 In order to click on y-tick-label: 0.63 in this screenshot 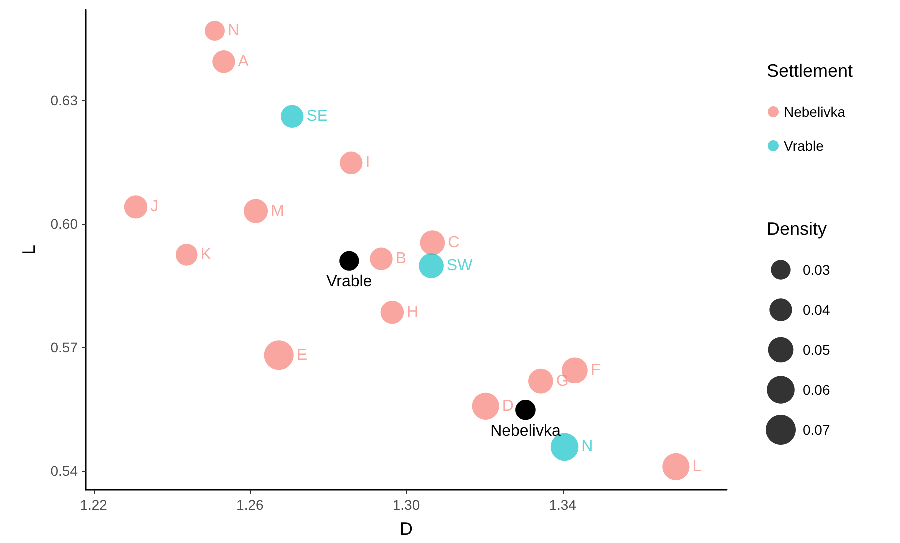, I will do `click(64, 100)`.